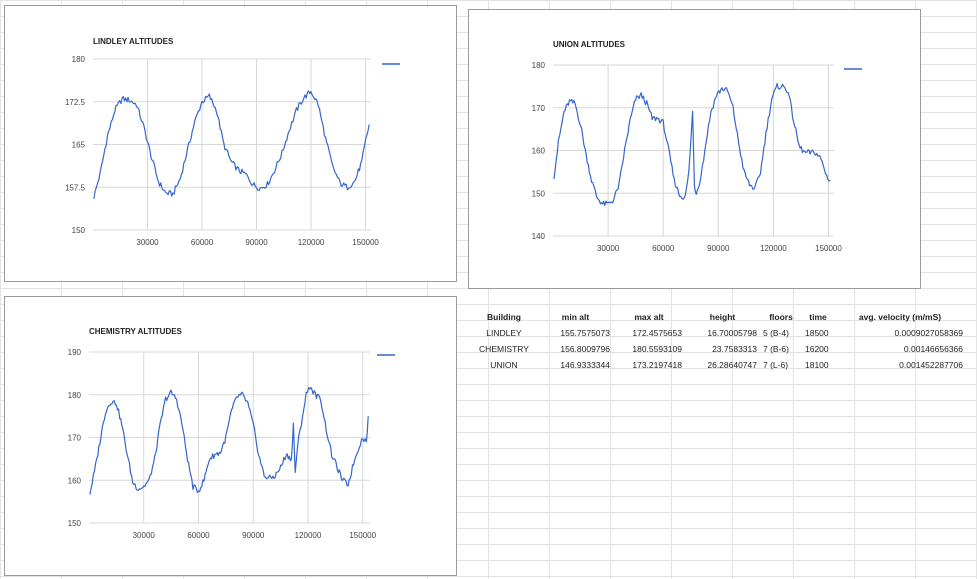 This screenshot has height=579, width=977. What do you see at coordinates (229, 440) in the screenshot?
I see `chemistry-series-line` at bounding box center [229, 440].